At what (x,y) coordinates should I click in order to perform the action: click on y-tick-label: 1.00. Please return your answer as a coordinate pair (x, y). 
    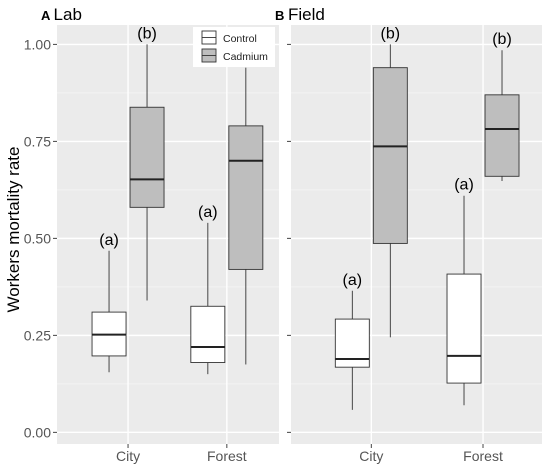
    Looking at the image, I should click on (37, 44).